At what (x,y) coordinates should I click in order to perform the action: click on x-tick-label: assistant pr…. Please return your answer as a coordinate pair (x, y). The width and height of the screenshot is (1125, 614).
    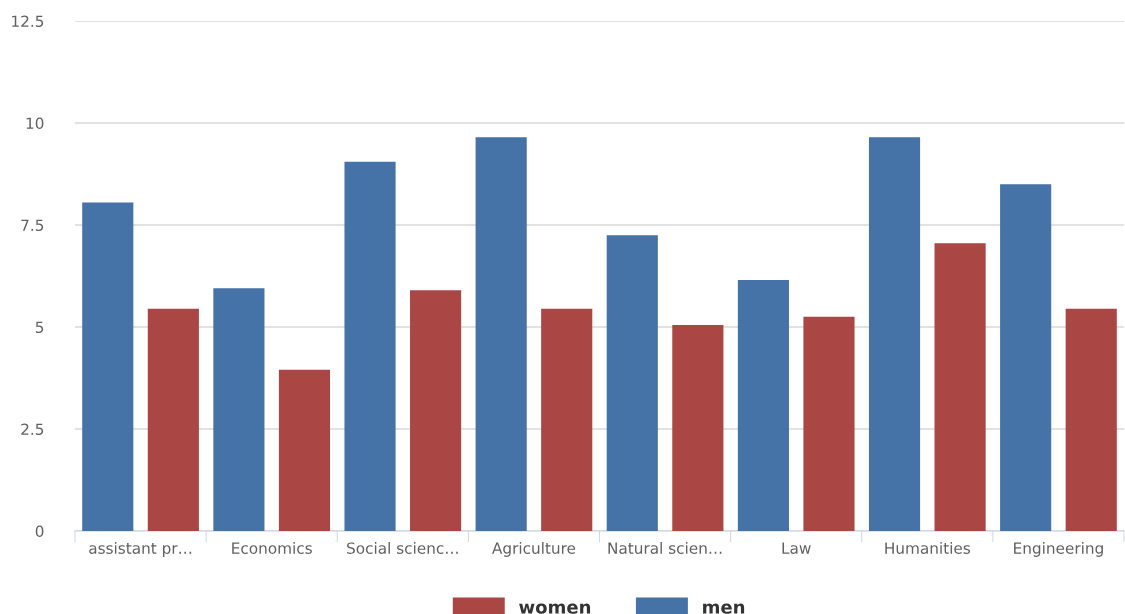
    Looking at the image, I should click on (140, 549).